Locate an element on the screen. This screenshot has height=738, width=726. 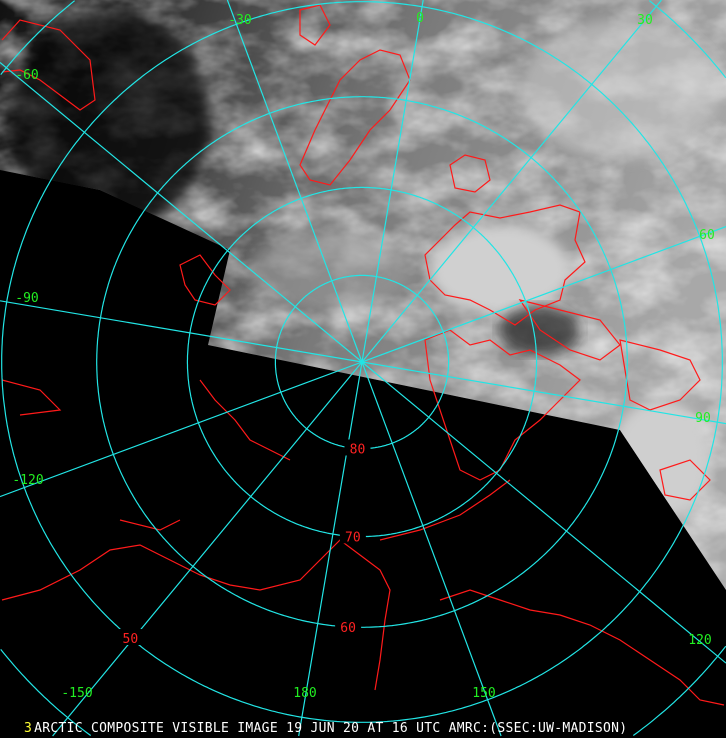
longitude-label: 0 is located at coordinates (420, 18).